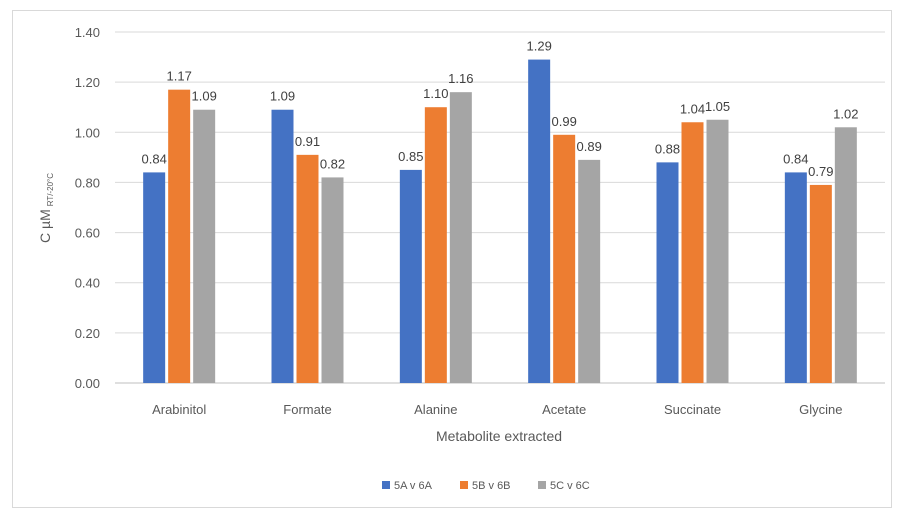 This screenshot has width=903, height=514. What do you see at coordinates (50, 190) in the screenshot?
I see `y-axis-title-subscript: RT/-20°C` at bounding box center [50, 190].